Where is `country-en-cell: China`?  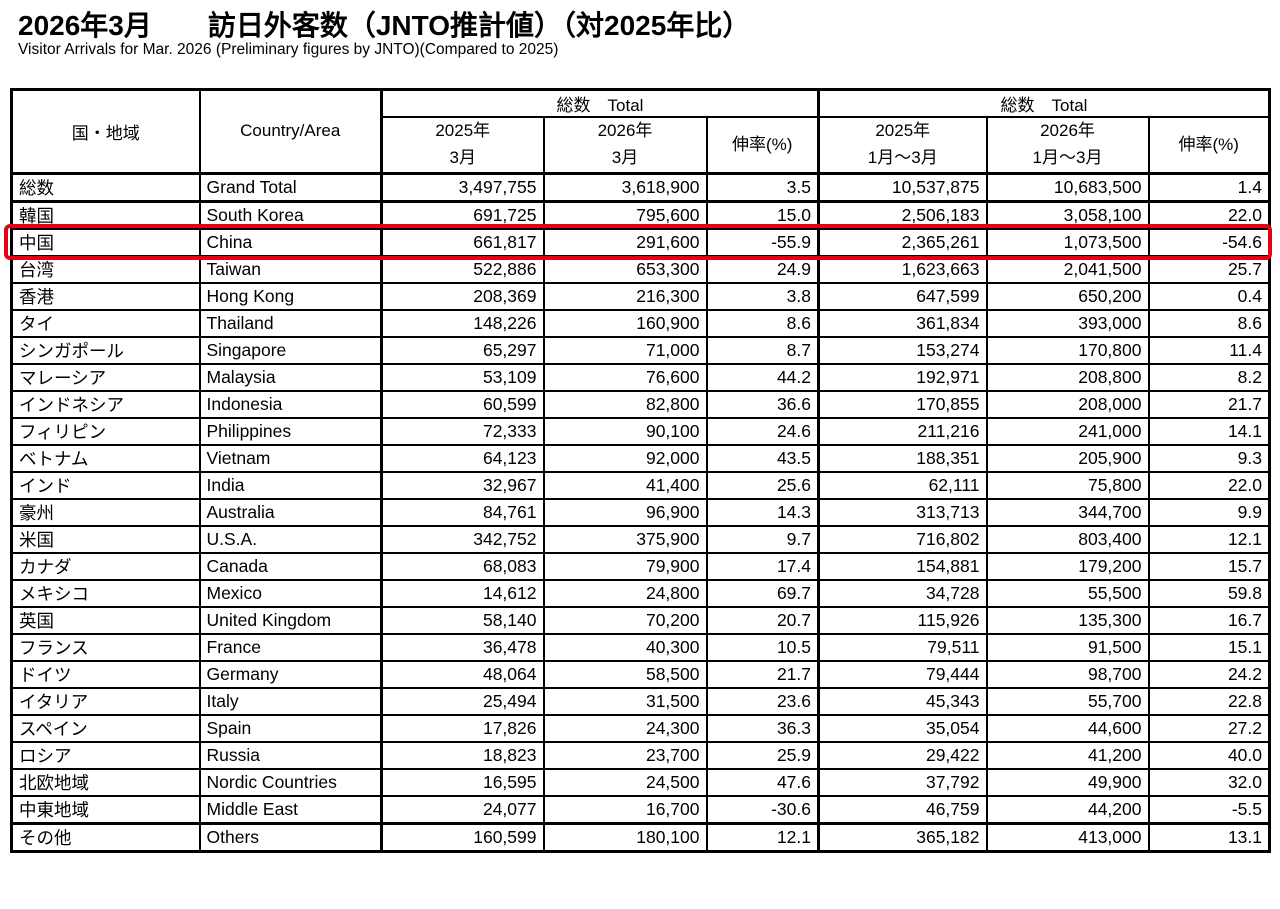 country-en-cell: China is located at coordinates (290, 242).